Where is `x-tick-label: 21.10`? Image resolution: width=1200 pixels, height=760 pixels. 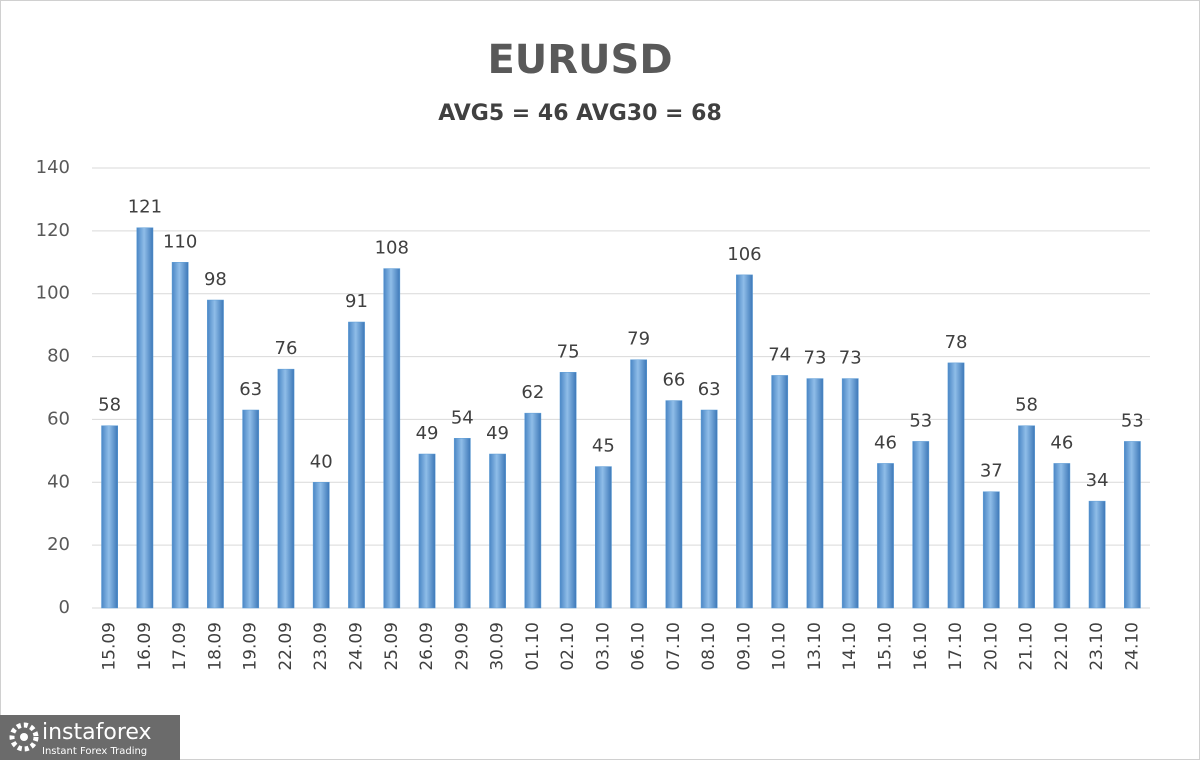 x-tick-label: 21.10 is located at coordinates (1027, 646).